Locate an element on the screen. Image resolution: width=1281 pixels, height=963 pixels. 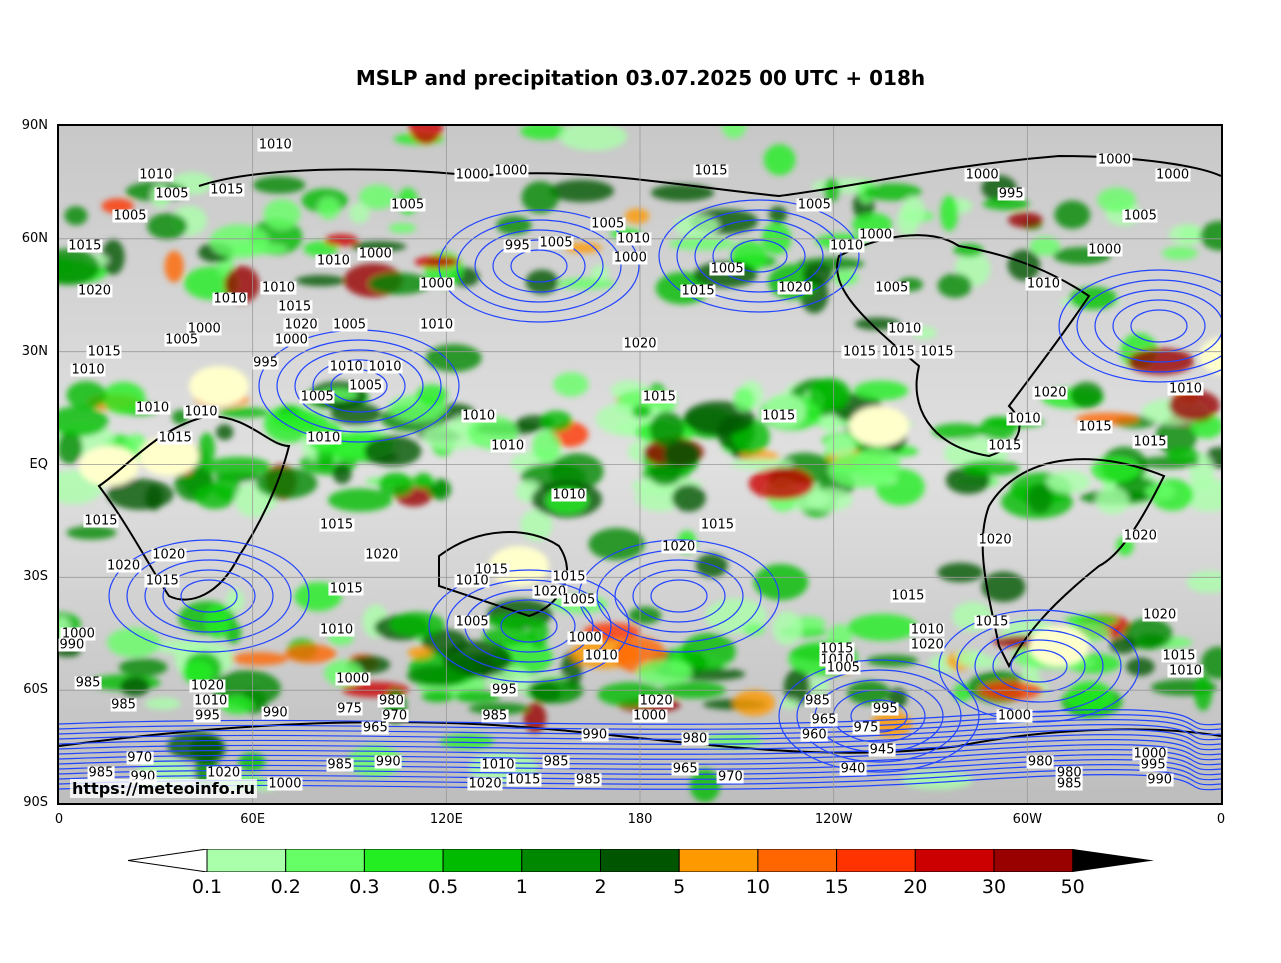
colorbar-label: 20 is located at coordinates (915, 887).